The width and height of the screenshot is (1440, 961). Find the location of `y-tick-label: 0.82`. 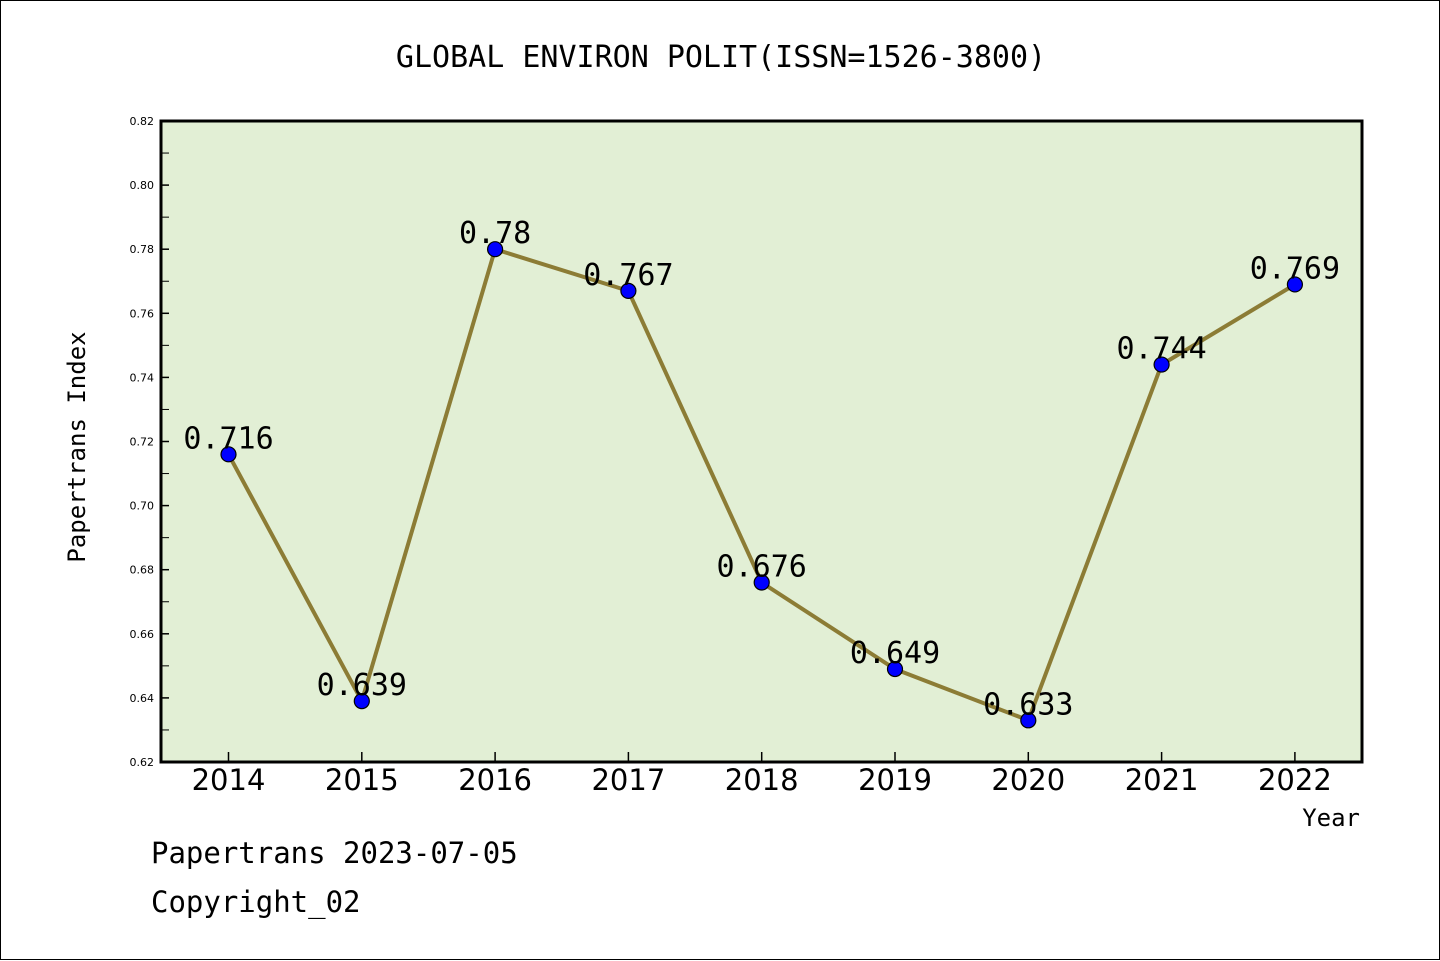

y-tick-label: 0.82 is located at coordinates (142, 121).